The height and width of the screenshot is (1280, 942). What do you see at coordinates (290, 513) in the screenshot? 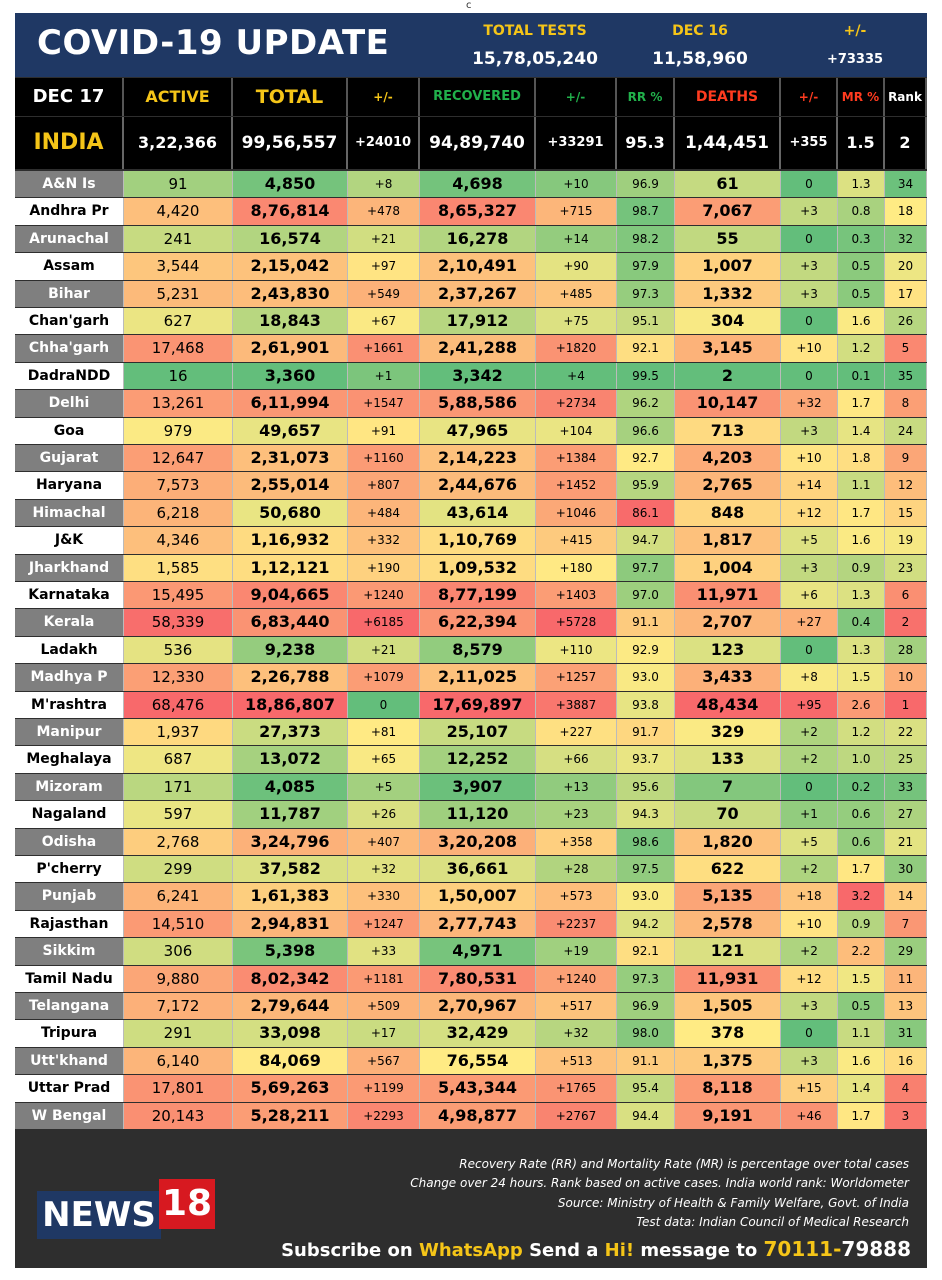
I see `cell-total: 50,680` at bounding box center [290, 513].